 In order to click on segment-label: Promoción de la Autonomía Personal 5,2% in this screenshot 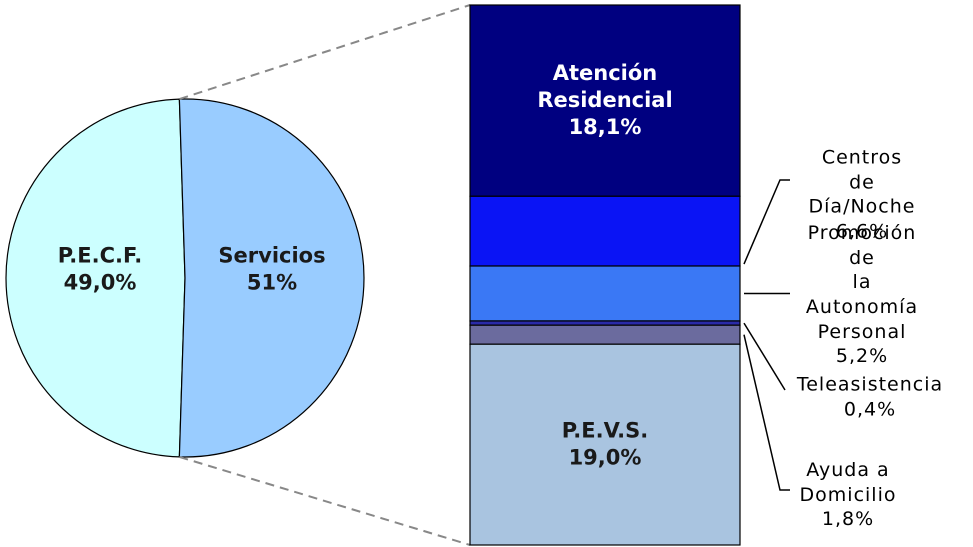, I will do `click(862, 295)`.